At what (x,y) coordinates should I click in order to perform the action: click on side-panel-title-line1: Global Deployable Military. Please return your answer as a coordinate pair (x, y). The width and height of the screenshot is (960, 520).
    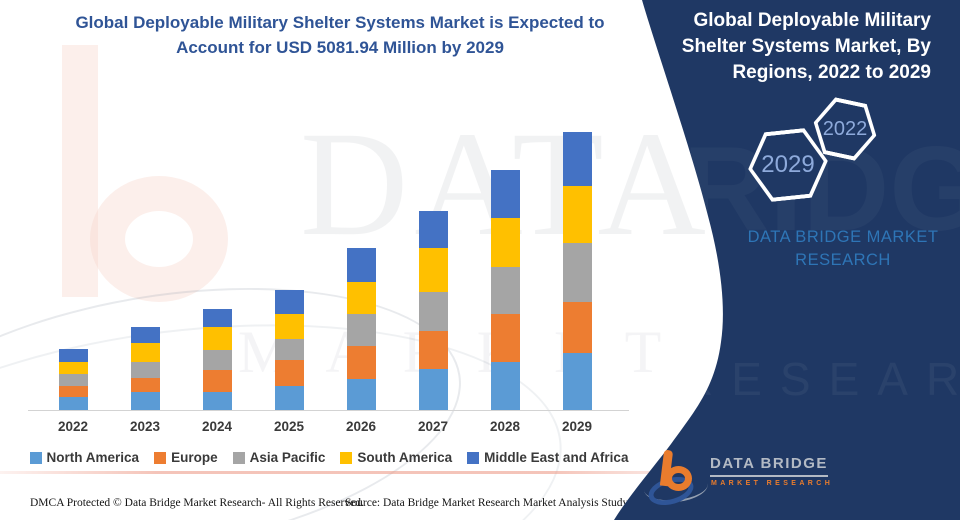
    Looking at the image, I should click on (812, 20).